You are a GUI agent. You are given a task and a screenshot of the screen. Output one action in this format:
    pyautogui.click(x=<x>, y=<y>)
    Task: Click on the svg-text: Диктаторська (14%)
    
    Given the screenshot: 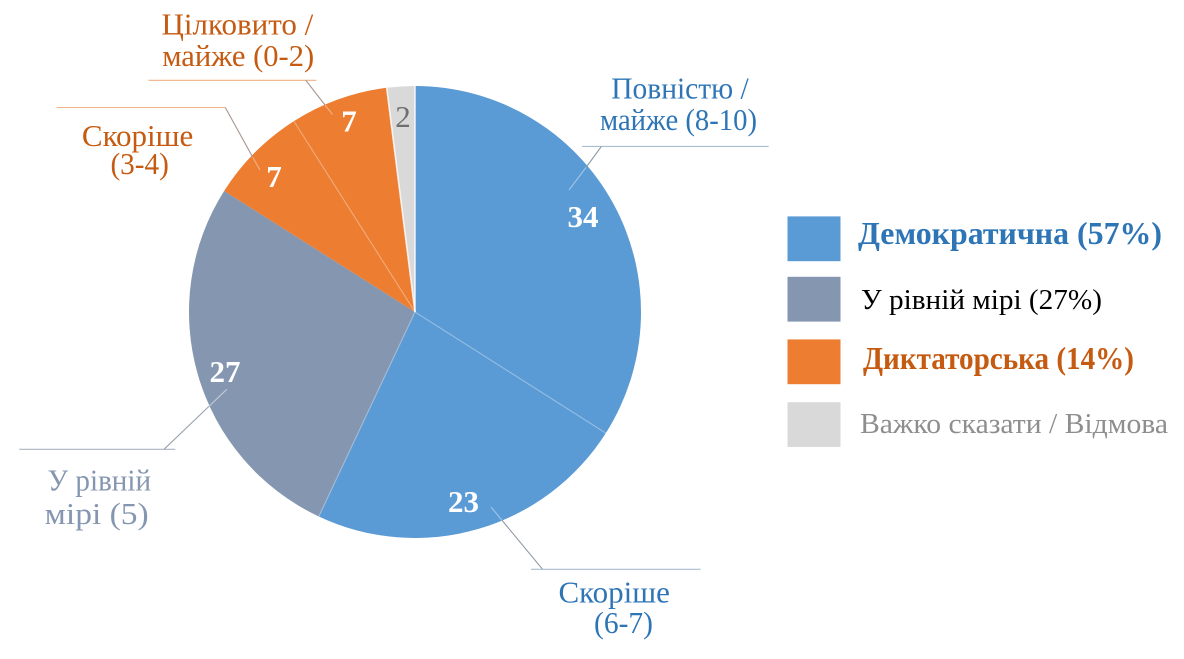 What is the action you would take?
    pyautogui.click(x=998, y=358)
    